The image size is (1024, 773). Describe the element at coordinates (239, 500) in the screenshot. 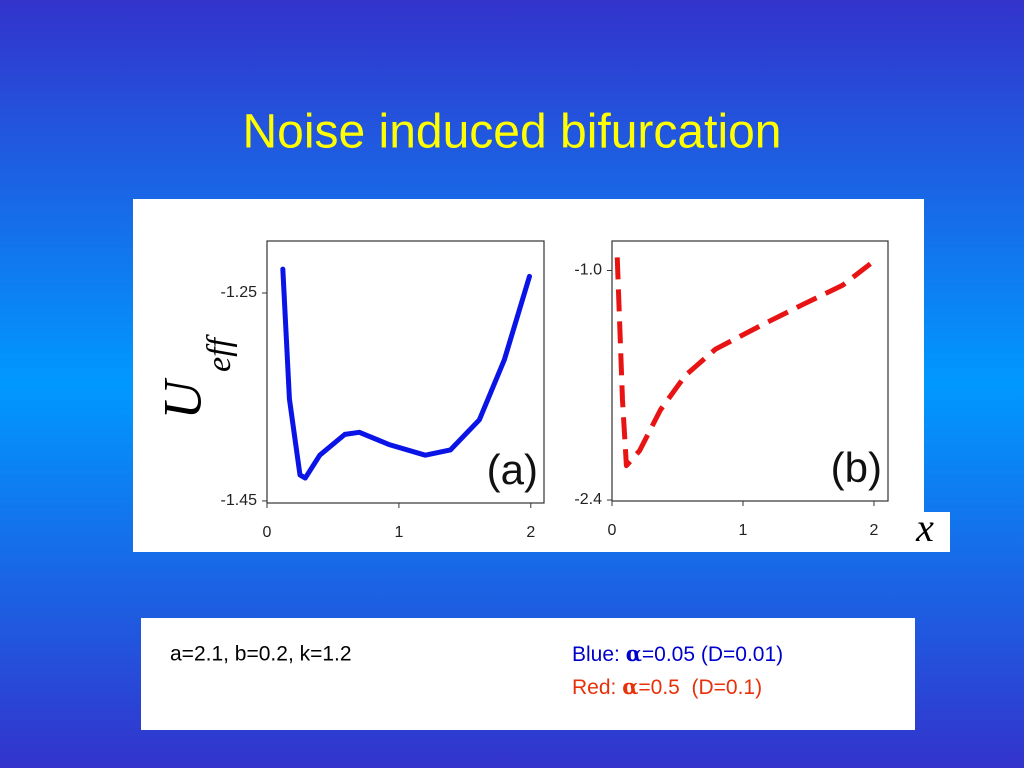

I see `y-tick-label: -1.45` at that location.